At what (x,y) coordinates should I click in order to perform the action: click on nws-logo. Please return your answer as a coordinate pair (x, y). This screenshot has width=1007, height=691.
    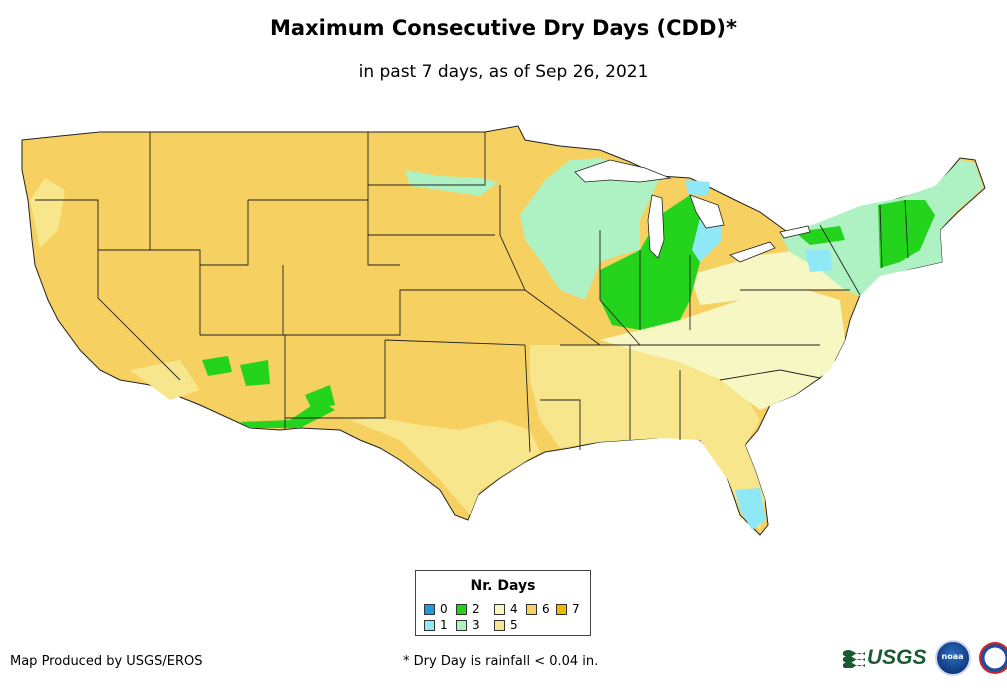
    Looking at the image, I should click on (992, 658).